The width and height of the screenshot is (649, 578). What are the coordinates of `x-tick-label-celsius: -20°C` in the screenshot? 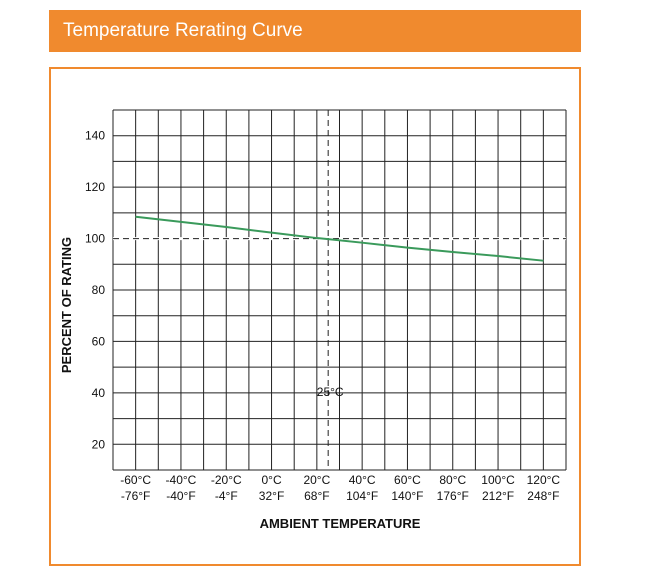 It's located at (226, 480).